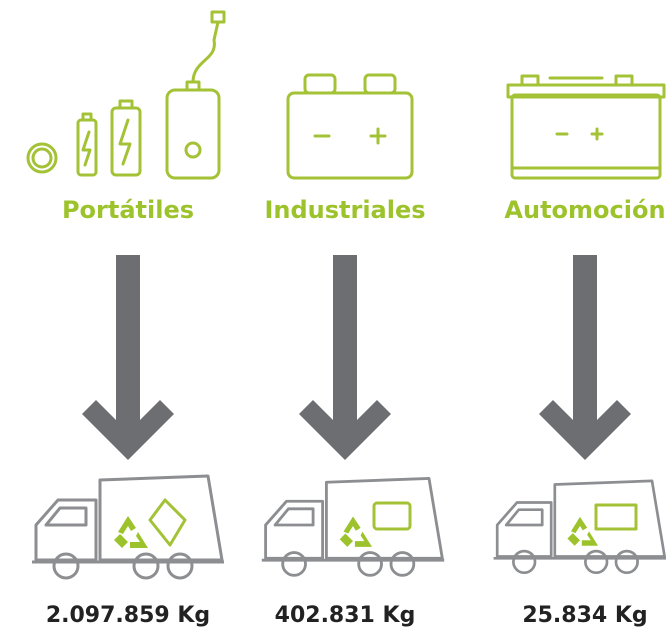 The height and width of the screenshot is (633, 666). I want to click on amount: 2.097.859 Kg, so click(128, 615).